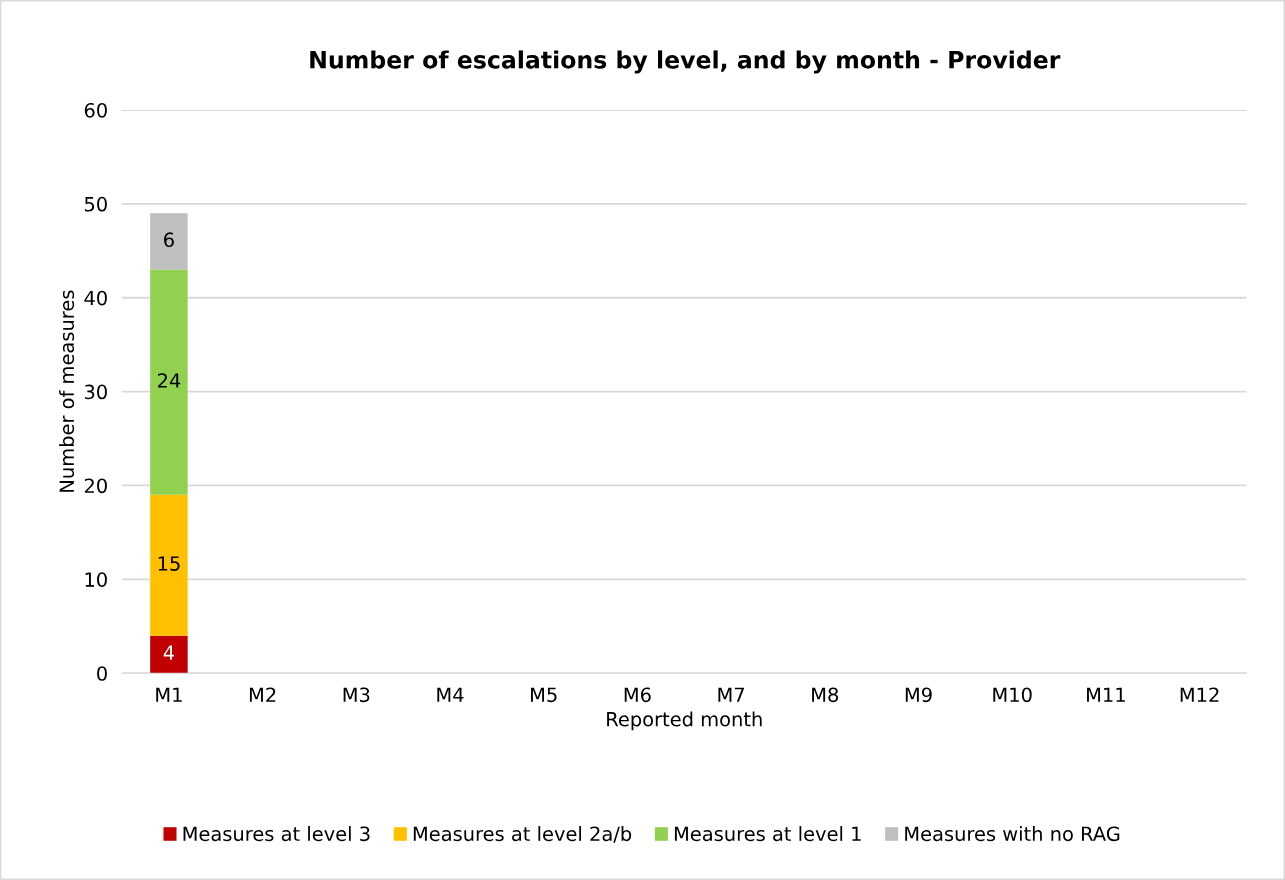 Image resolution: width=1285 pixels, height=880 pixels. Describe the element at coordinates (95, 392) in the screenshot. I see `y-tick-label: 30` at that location.